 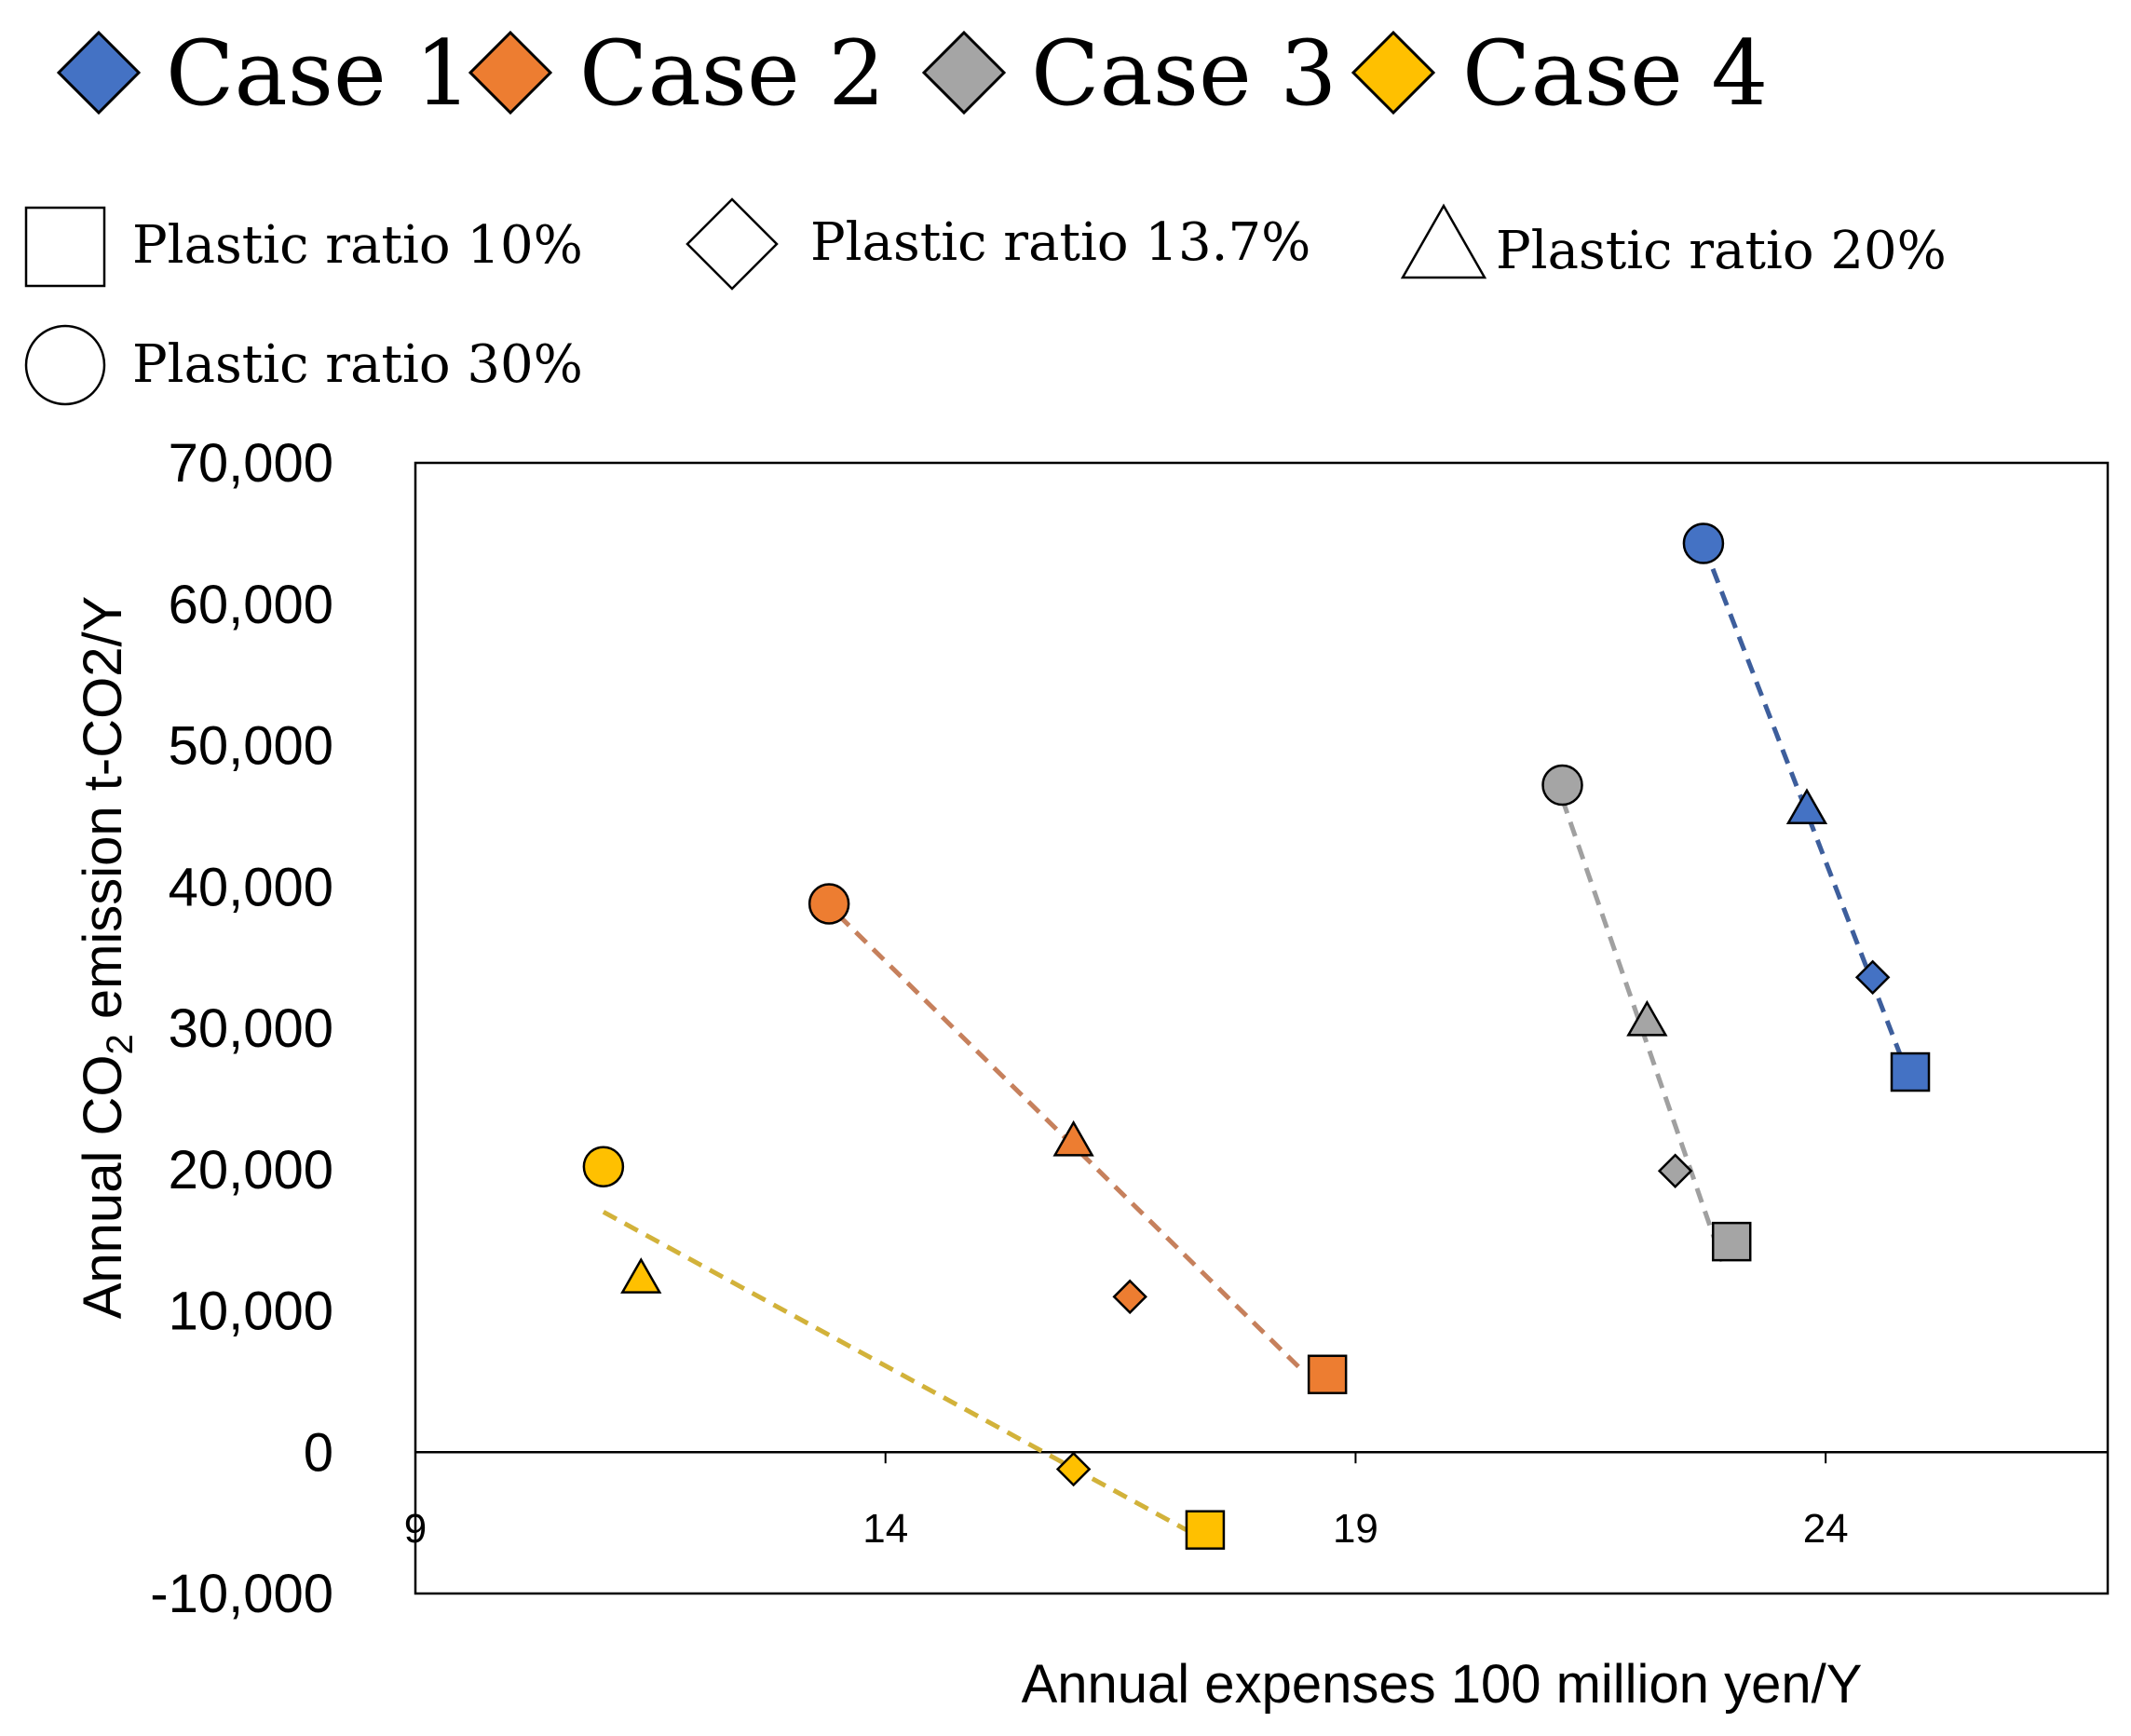 I want to click on y-tick-label: 30,000, so click(x=251, y=1028).